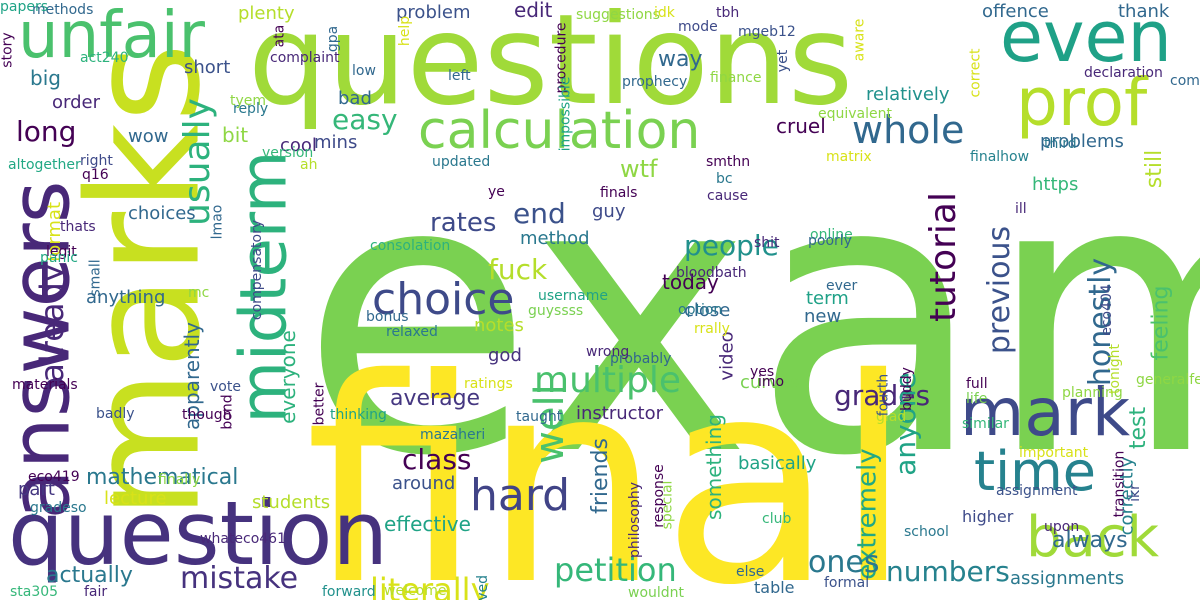  Describe the element at coordinates (148, 136) in the screenshot. I see `word-wow: wow` at that location.